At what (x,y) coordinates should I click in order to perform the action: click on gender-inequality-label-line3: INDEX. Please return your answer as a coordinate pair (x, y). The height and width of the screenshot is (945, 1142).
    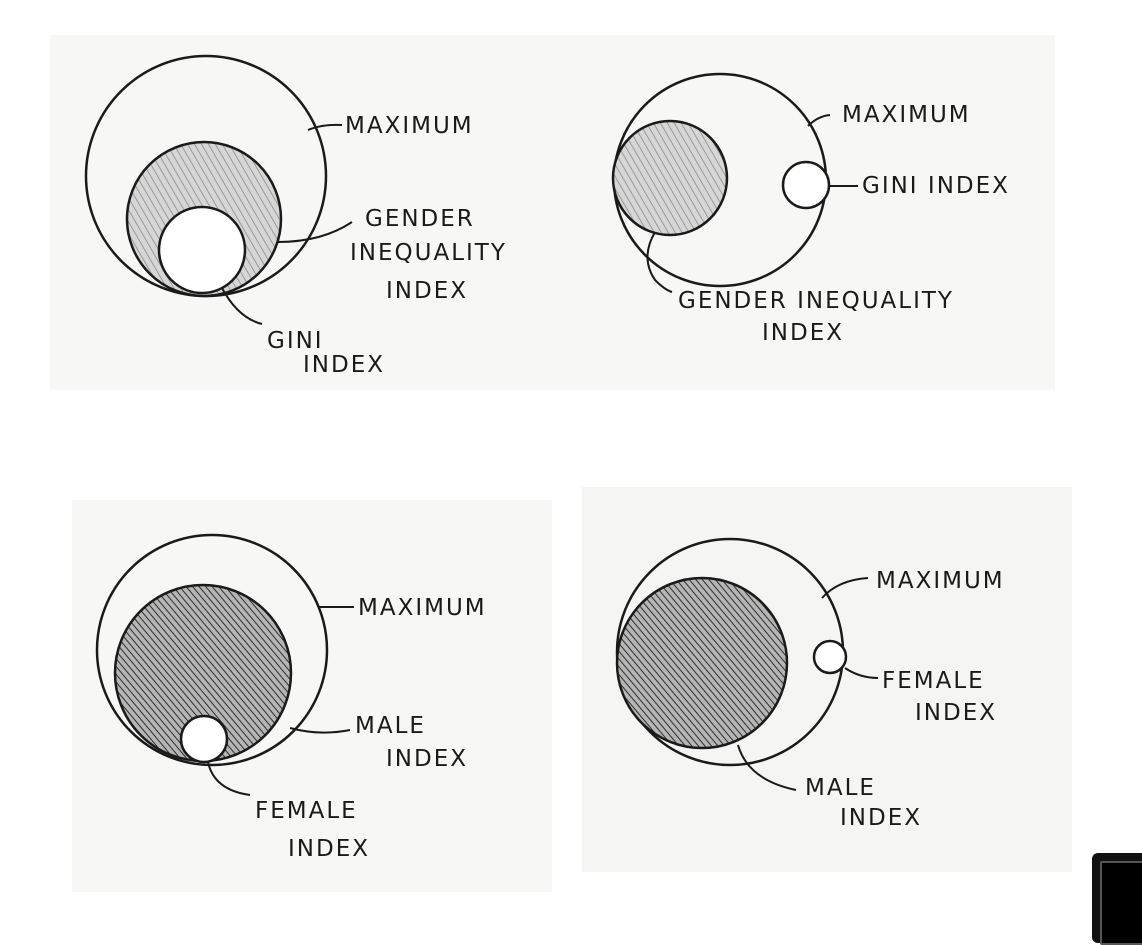
    Looking at the image, I should click on (427, 291).